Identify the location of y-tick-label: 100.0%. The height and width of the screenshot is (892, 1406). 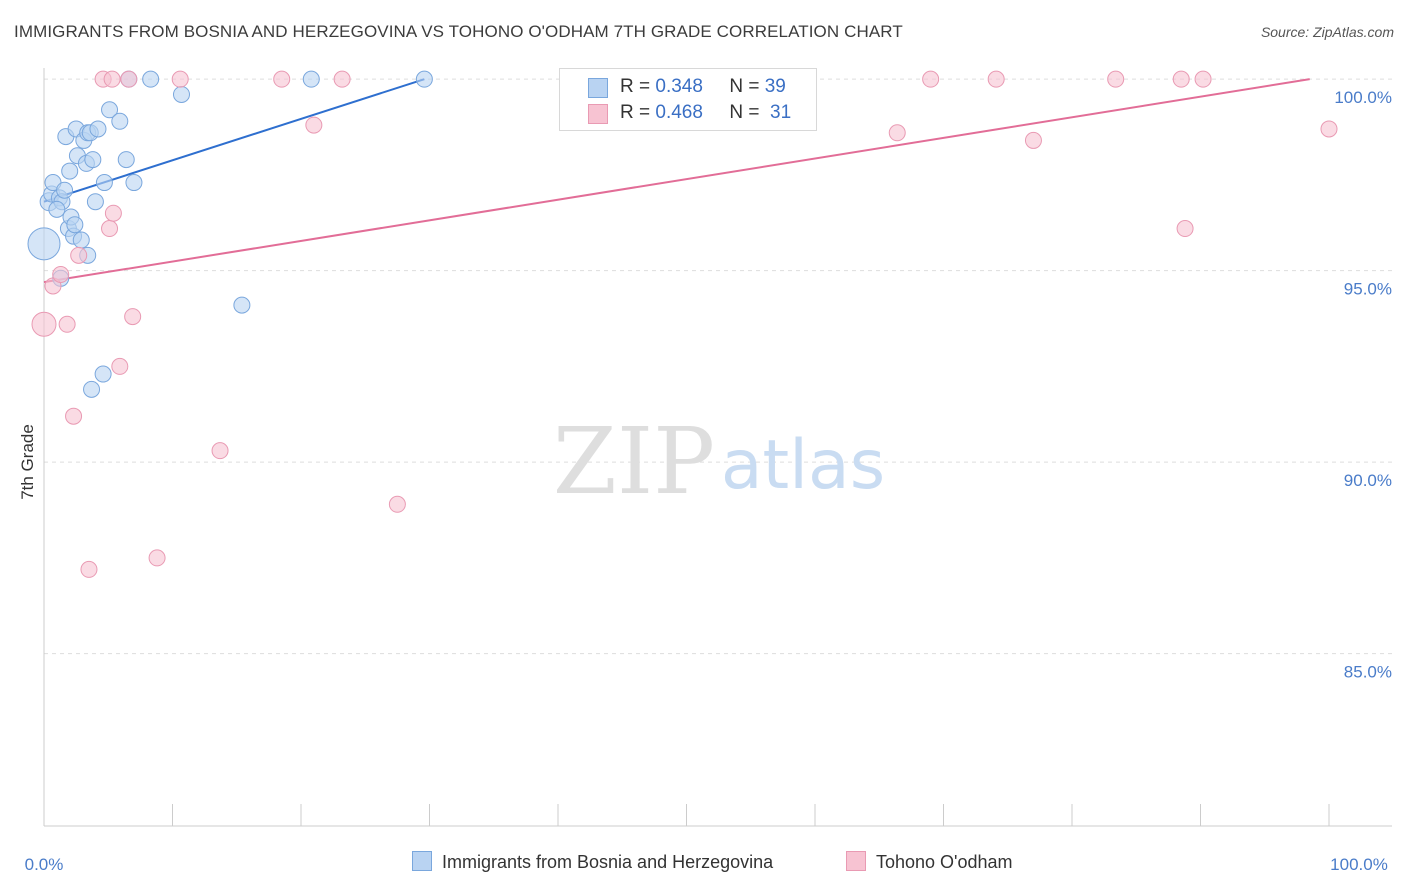
(1363, 97).